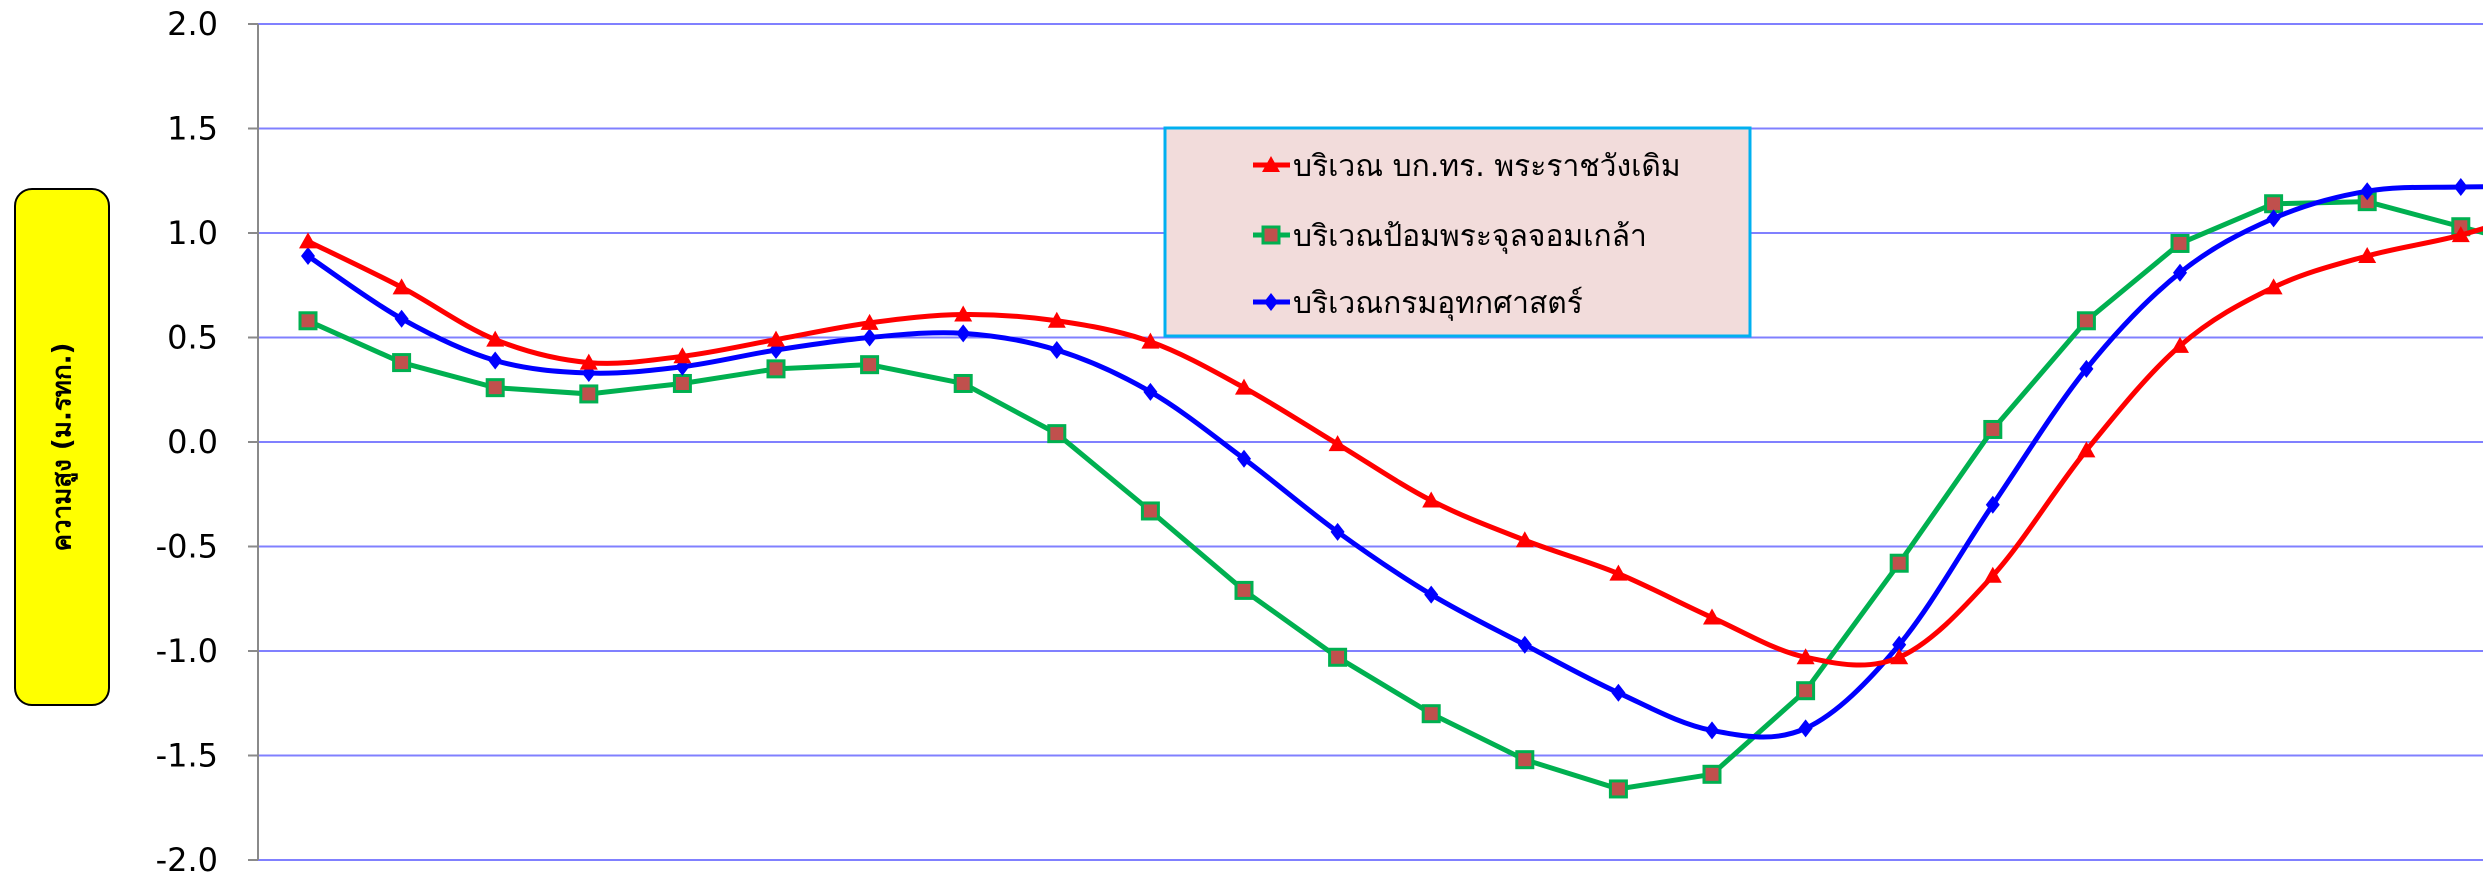 The height and width of the screenshot is (879, 2483). I want to click on y-tick-label: -1.5, so click(187, 756).